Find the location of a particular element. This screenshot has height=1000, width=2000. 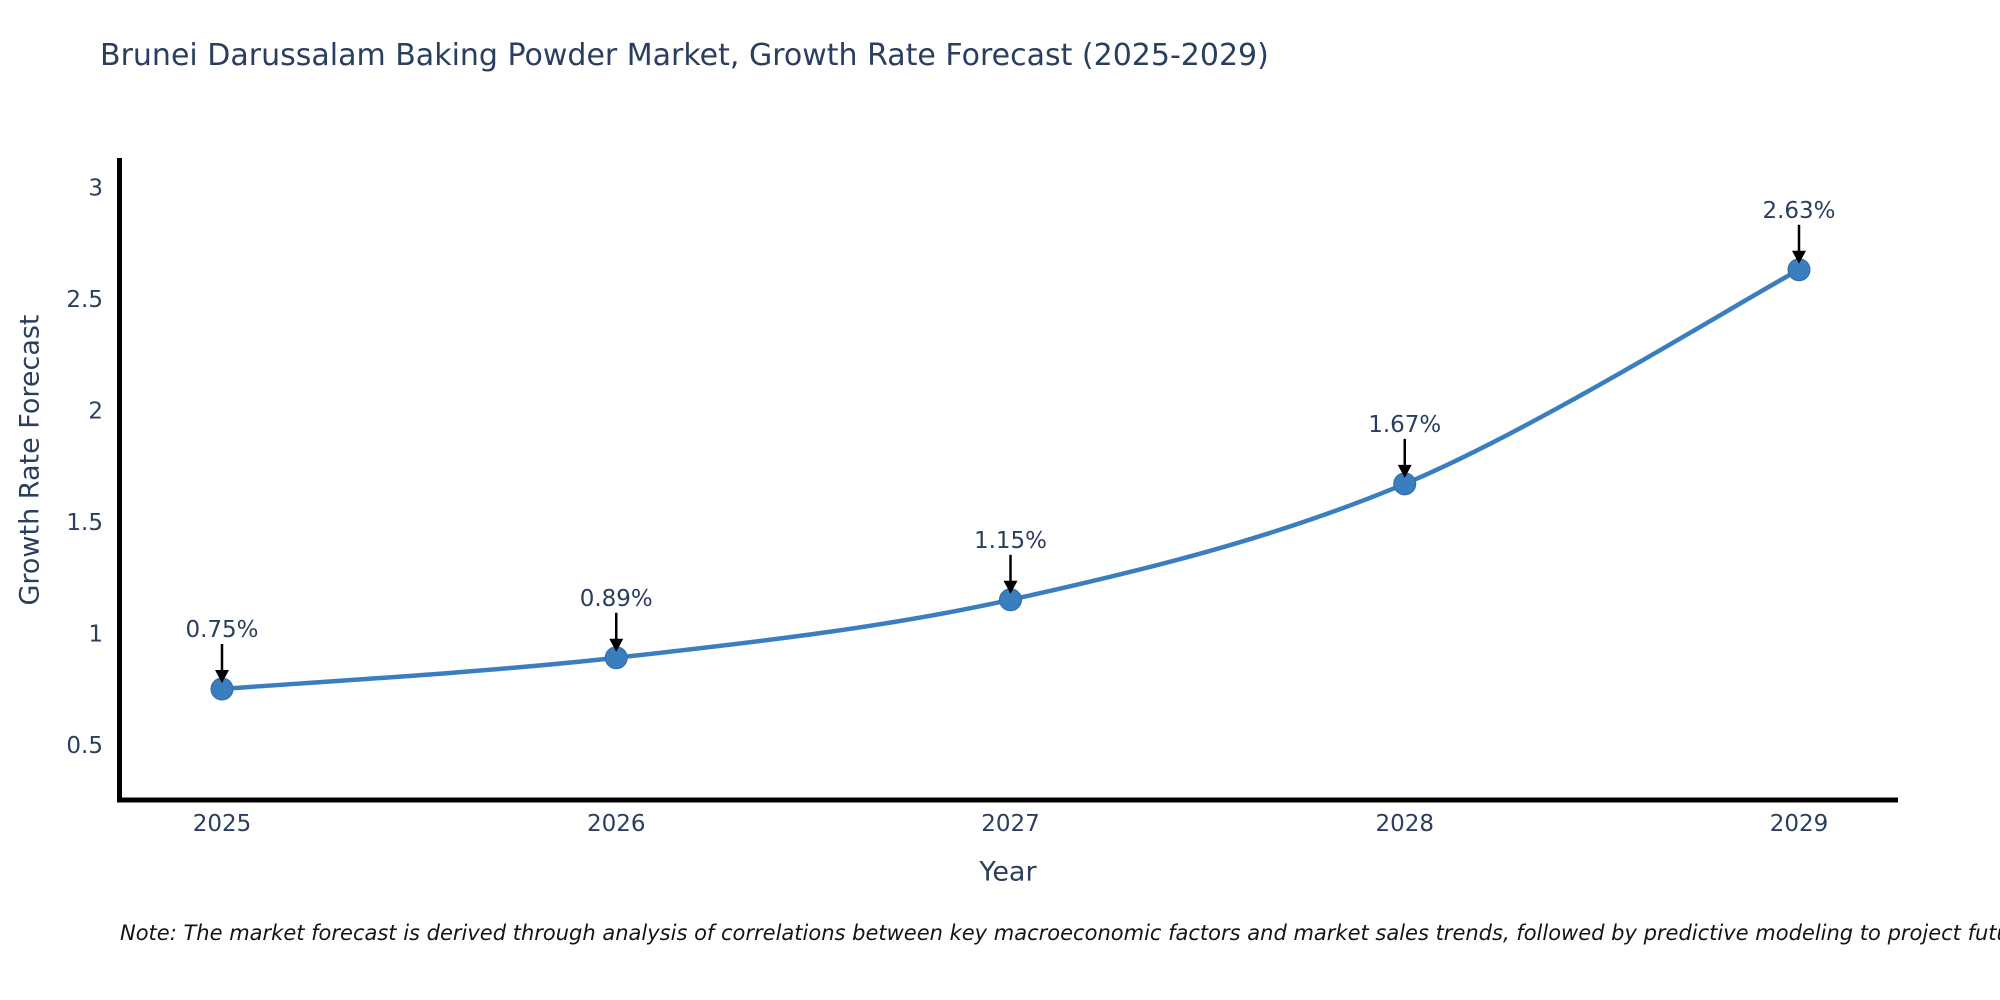

y-tick-label-2: 2 is located at coordinates (95, 411).